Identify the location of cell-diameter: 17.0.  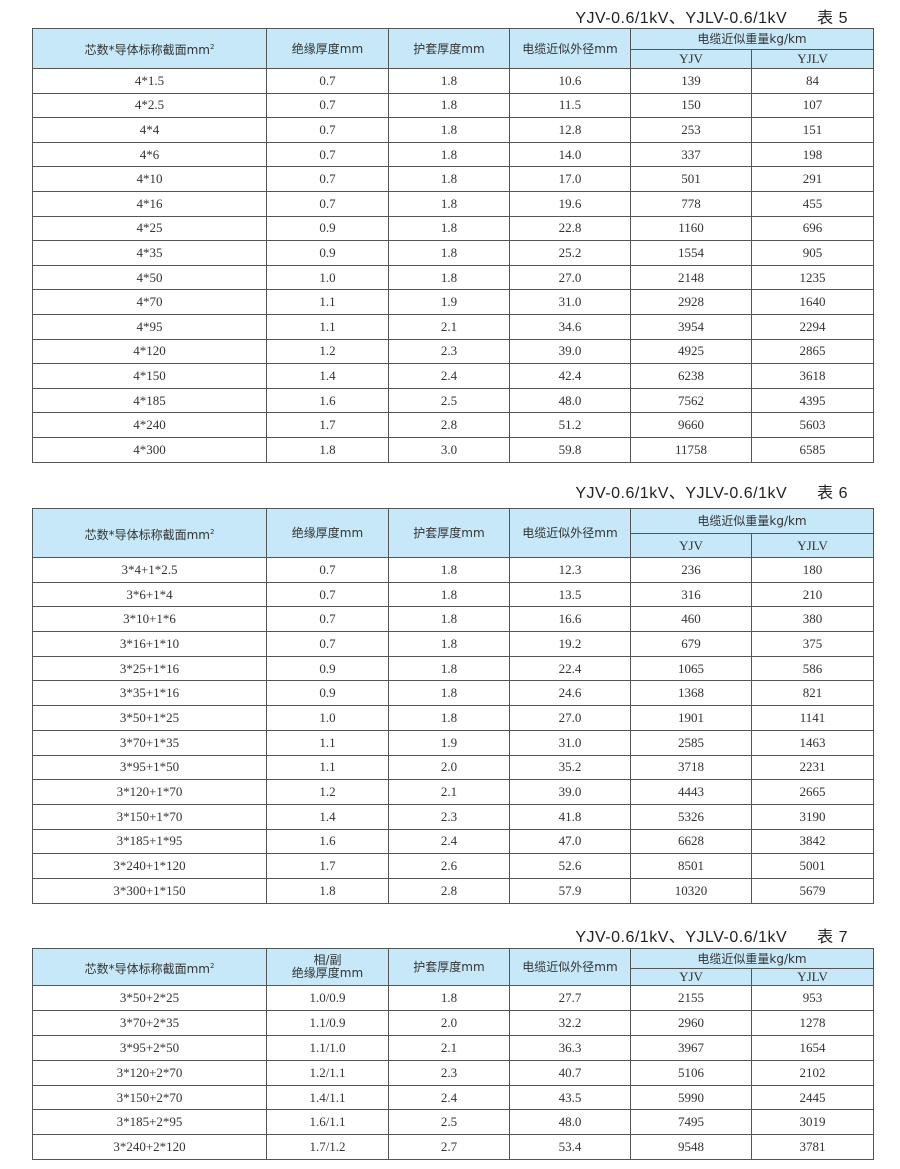
(570, 179).